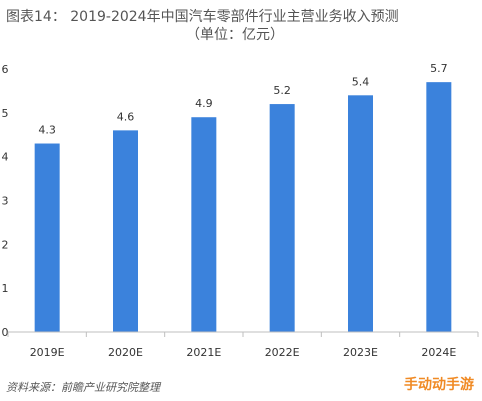 Image resolution: width=482 pixels, height=401 pixels. What do you see at coordinates (204, 103) in the screenshot?
I see `value-label: 4.9` at bounding box center [204, 103].